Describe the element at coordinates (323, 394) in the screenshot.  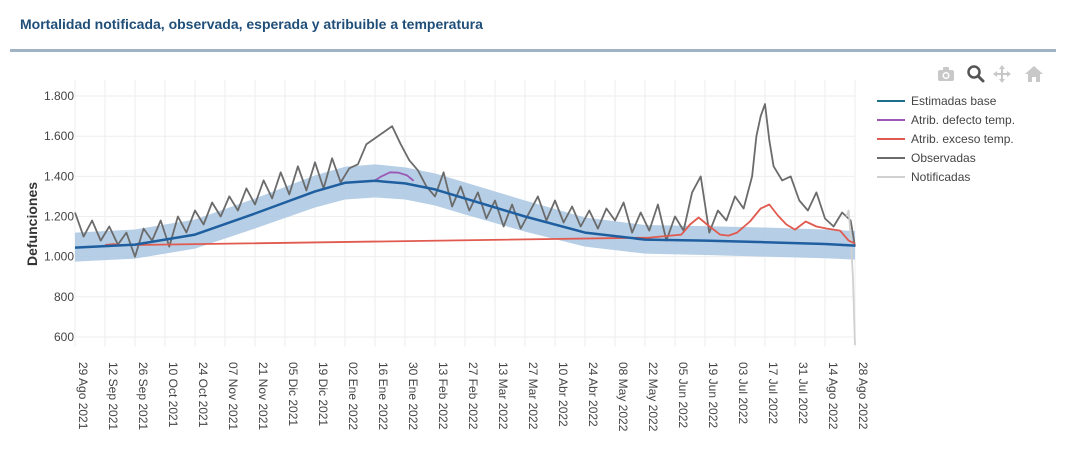
I see `x-tick-label: 19 Dic 2021` at that location.